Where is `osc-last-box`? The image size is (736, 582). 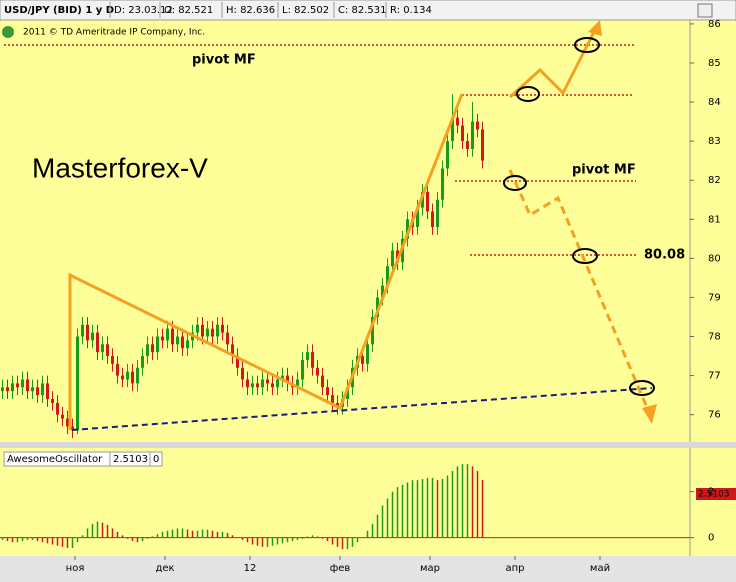 osc-last-box is located at coordinates (716, 494).